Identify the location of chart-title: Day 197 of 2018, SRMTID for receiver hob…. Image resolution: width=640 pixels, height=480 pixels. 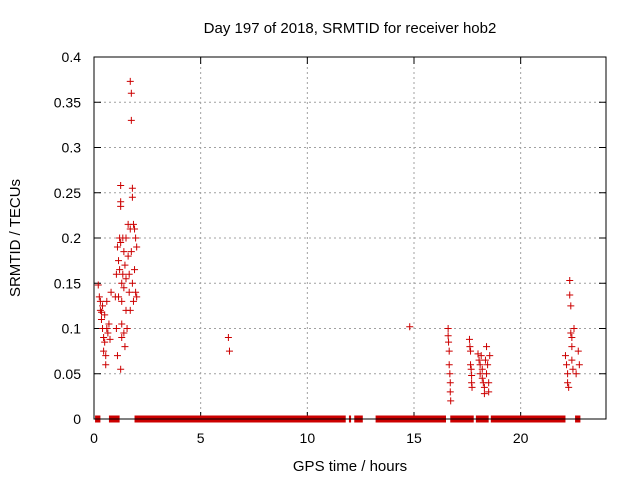
(350, 28).